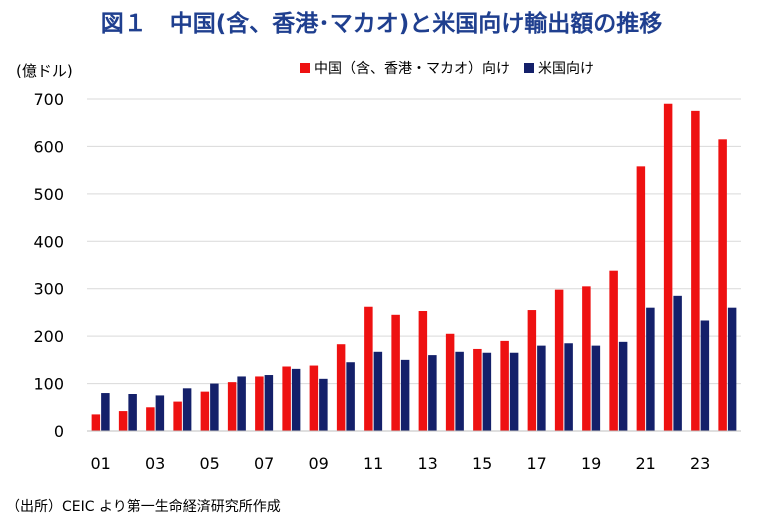 This screenshot has height=523, width=763. Describe the element at coordinates (264, 463) in the screenshot. I see `x-tick-label: 07` at that location.